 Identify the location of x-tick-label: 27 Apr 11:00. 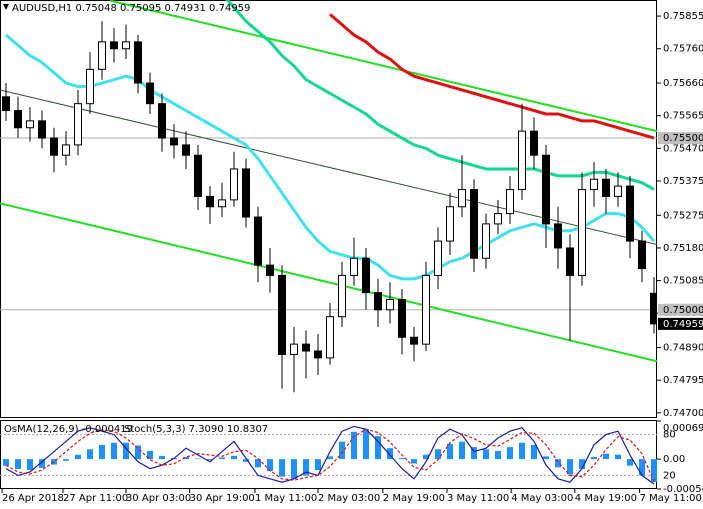
(95, 498).